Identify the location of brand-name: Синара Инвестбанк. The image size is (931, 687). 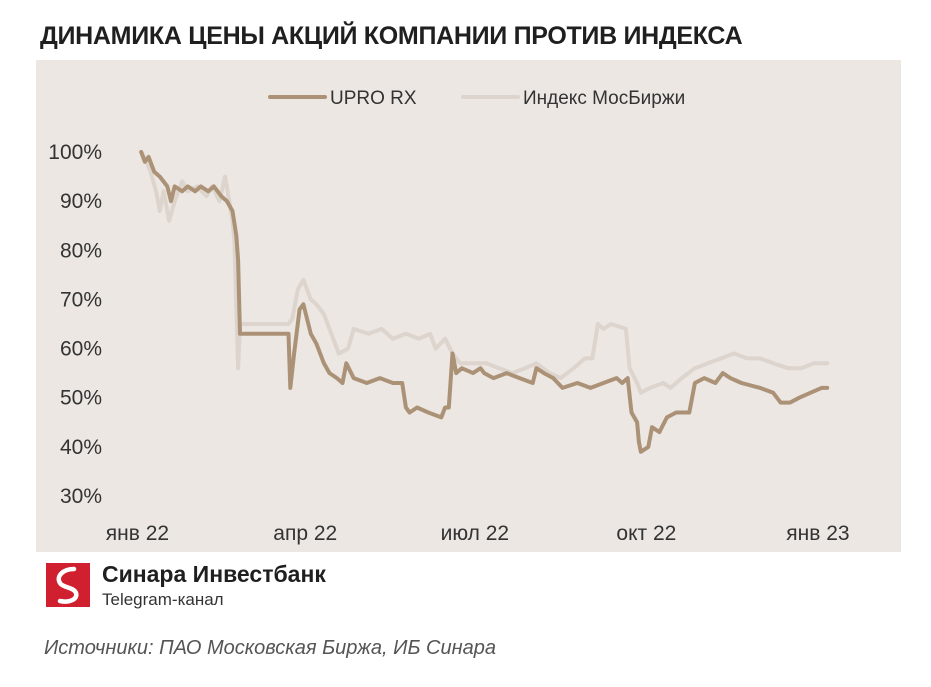
(214, 574).